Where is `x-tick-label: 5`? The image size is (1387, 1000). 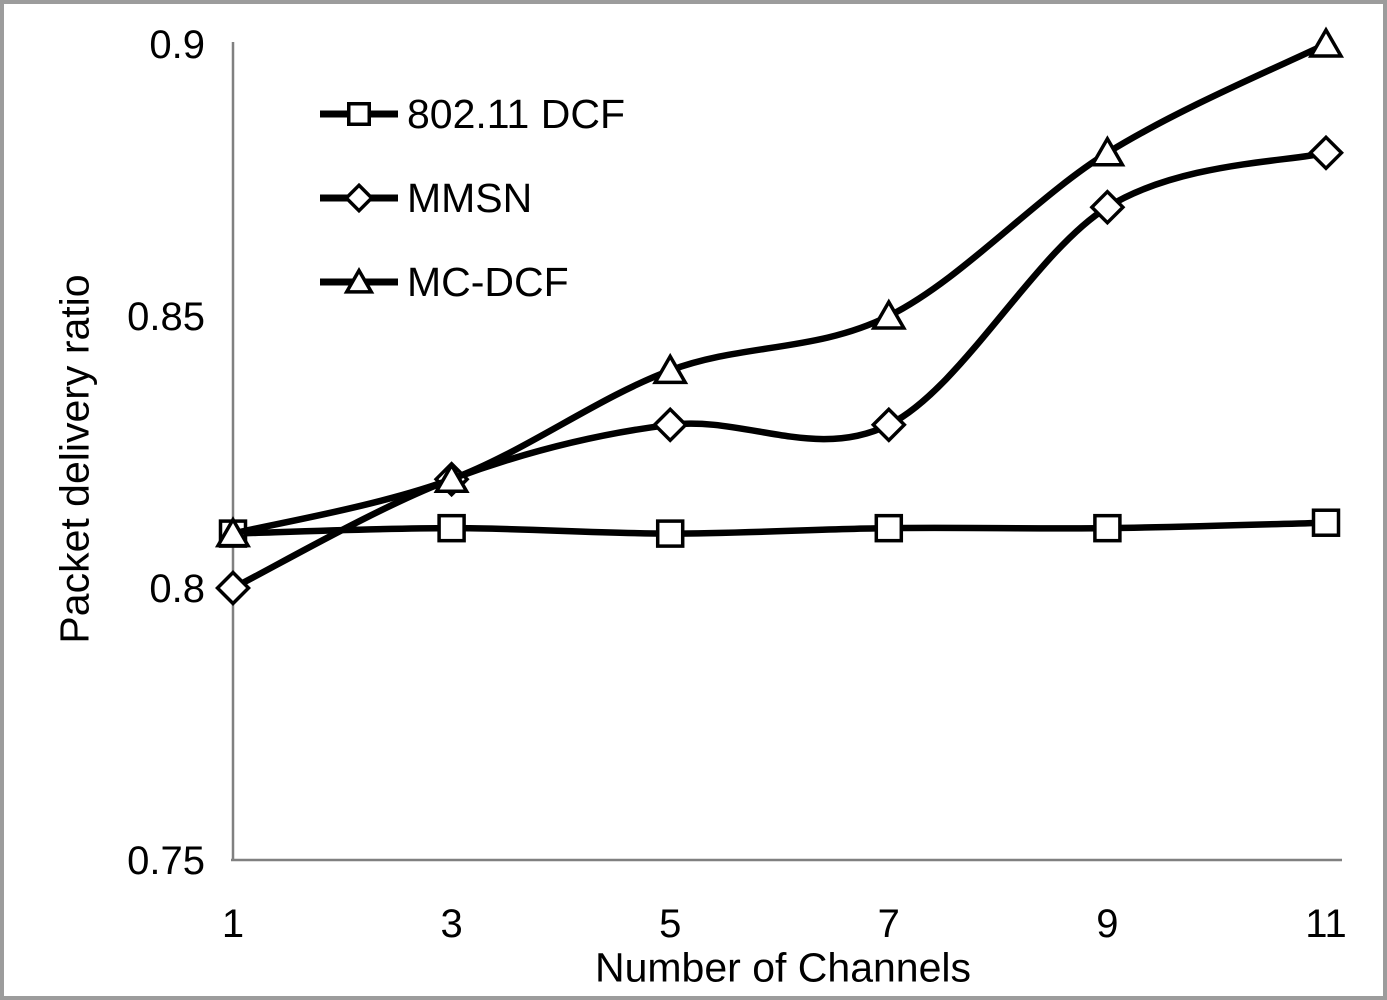 x-tick-label: 5 is located at coordinates (670, 924).